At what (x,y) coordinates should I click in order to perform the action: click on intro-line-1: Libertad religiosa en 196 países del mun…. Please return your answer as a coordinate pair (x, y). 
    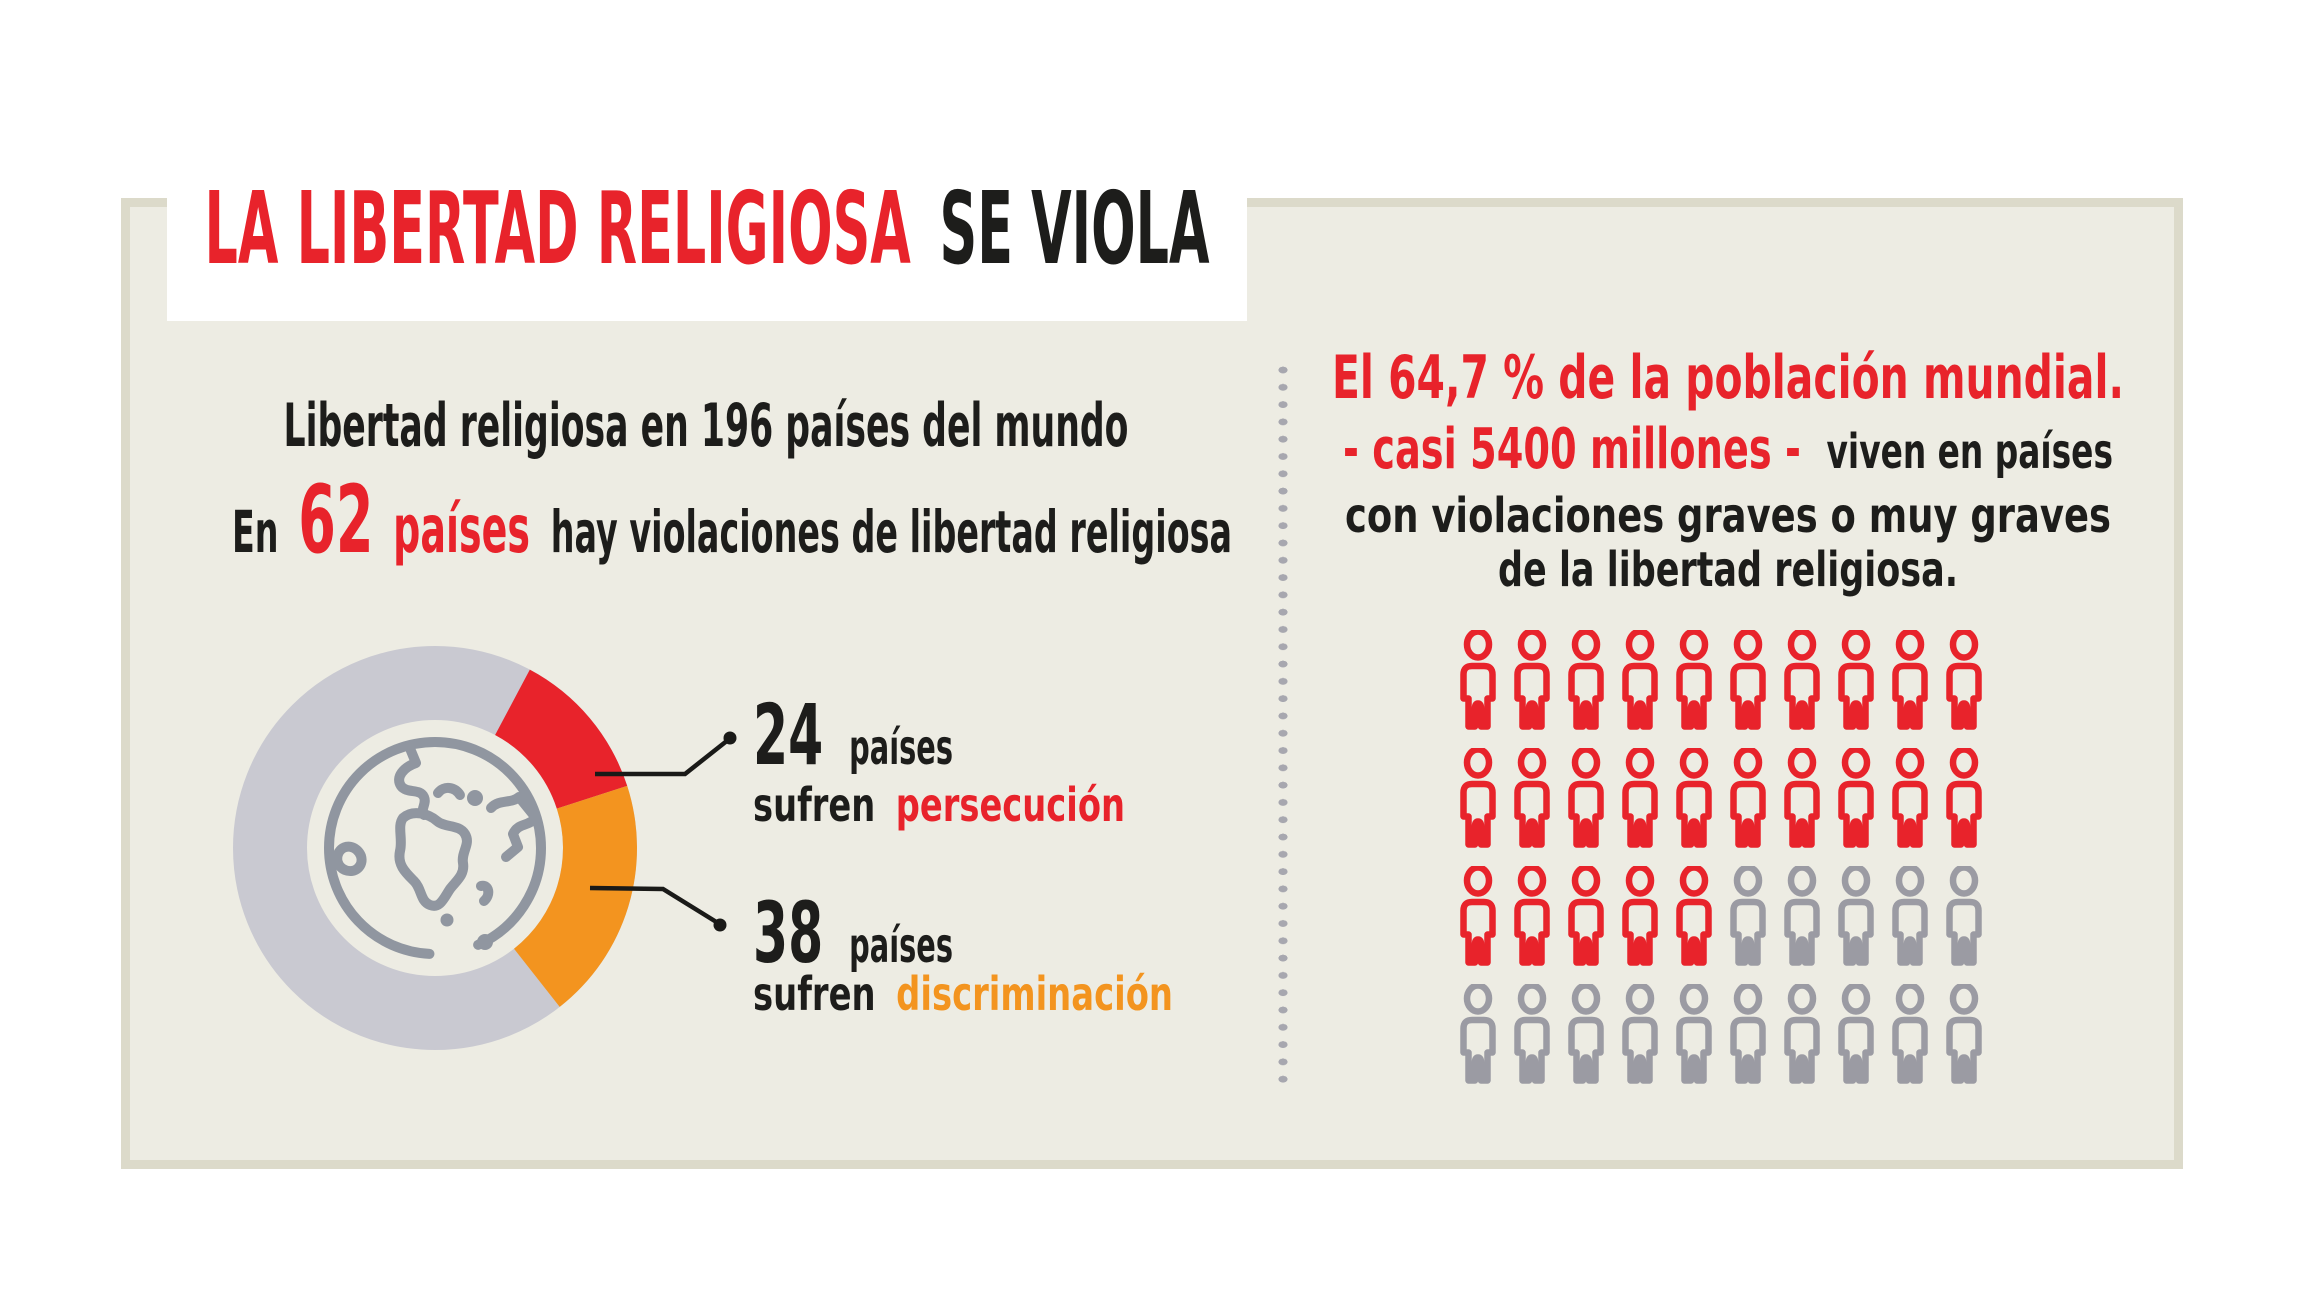
    Looking at the image, I should click on (706, 426).